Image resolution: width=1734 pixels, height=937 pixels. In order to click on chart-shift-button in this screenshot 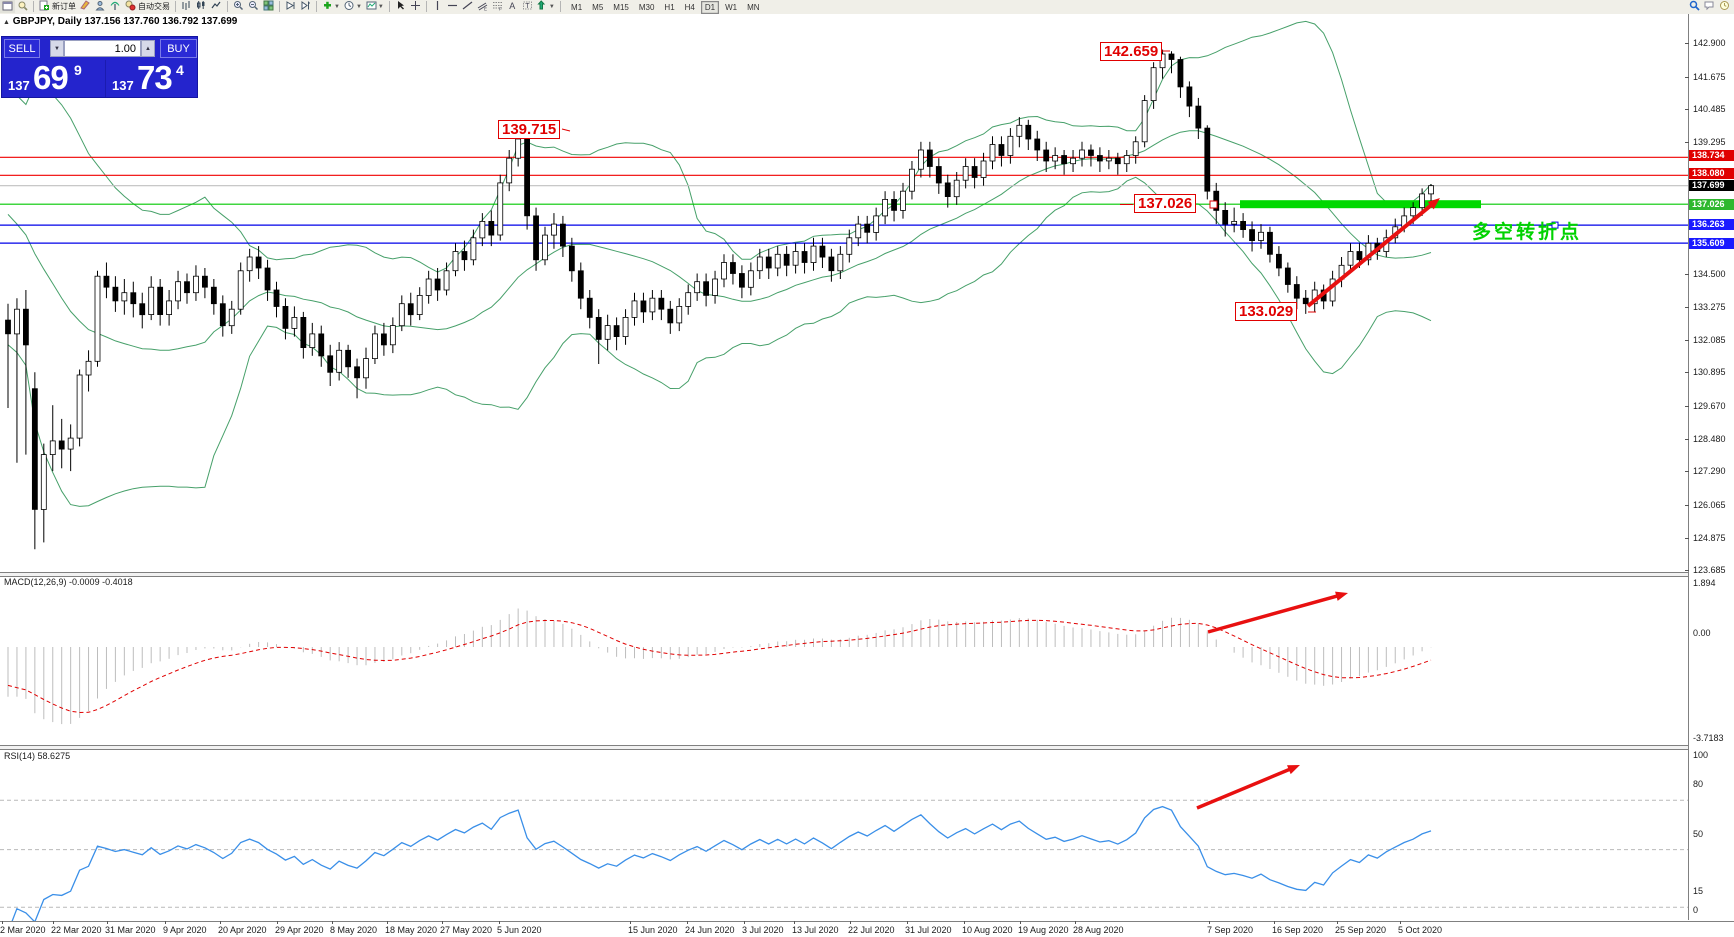, I will do `click(305, 6)`.